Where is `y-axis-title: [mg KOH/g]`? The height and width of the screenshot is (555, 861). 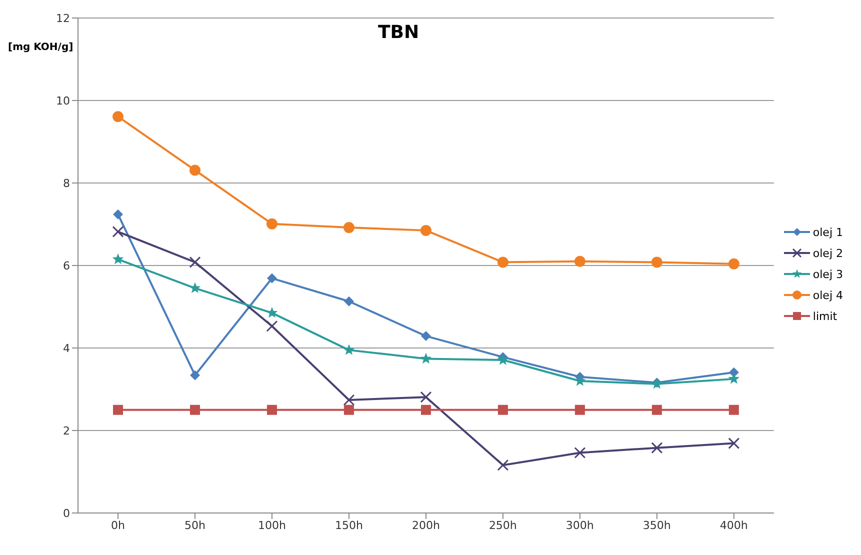
y-axis-title: [mg KOH/g] is located at coordinates (41, 47).